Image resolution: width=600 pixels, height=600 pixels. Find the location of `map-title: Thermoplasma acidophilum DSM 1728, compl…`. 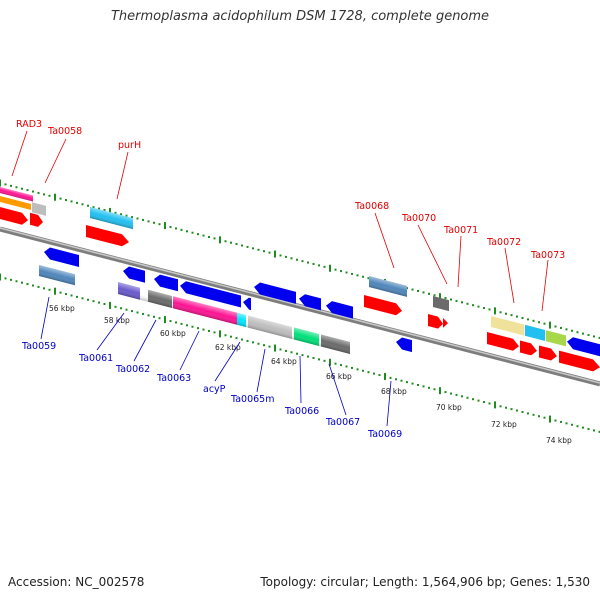

map-title: Thermoplasma acidophilum DSM 1728, compl… is located at coordinates (300, 16).